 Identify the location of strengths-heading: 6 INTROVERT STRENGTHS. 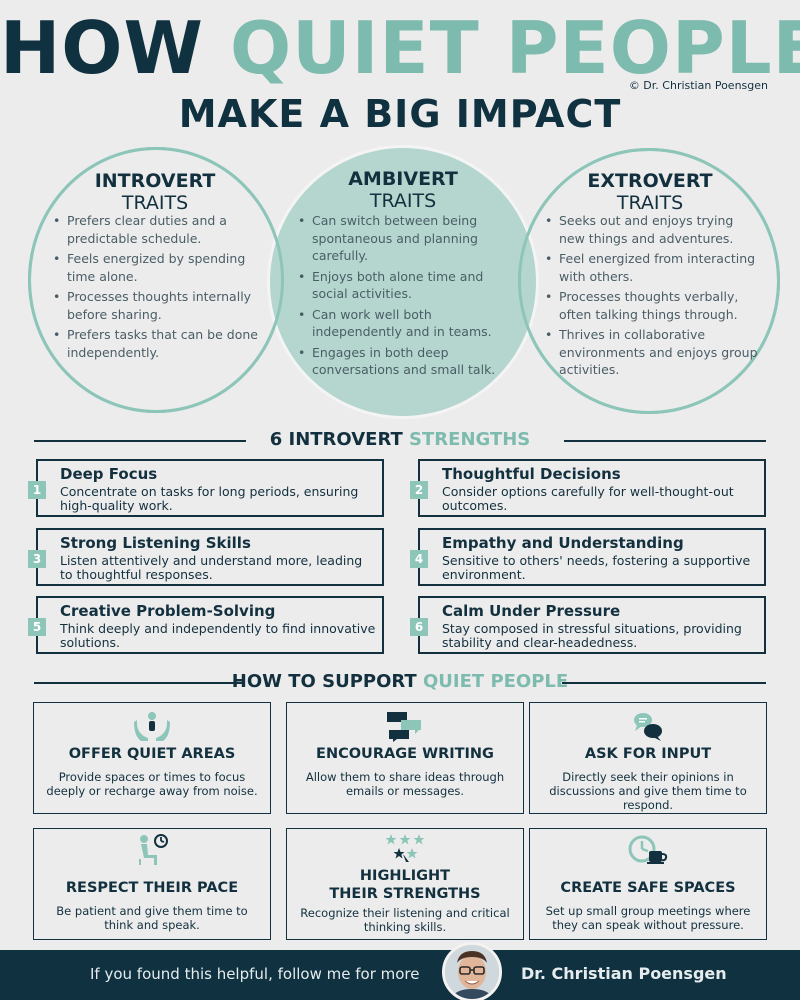
(400, 439).